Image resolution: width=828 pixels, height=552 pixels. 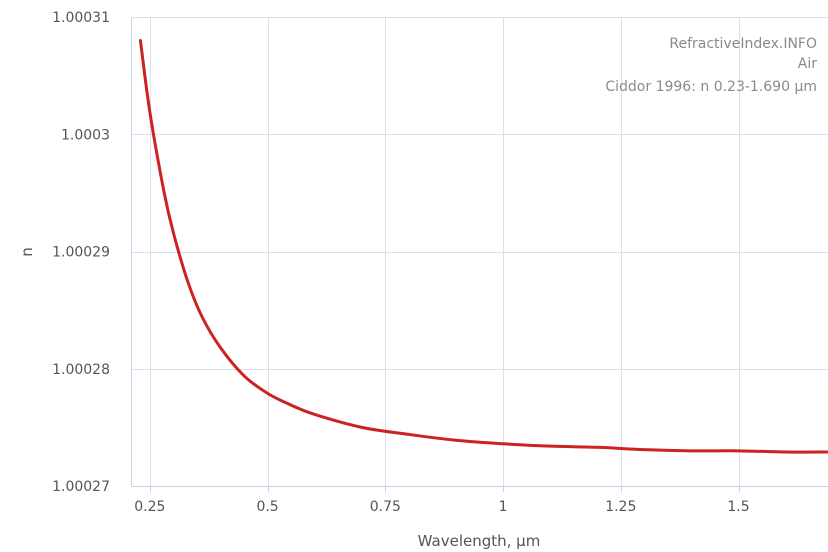 What do you see at coordinates (149, 507) in the screenshot?
I see `x-tick-label: 0.25` at bounding box center [149, 507].